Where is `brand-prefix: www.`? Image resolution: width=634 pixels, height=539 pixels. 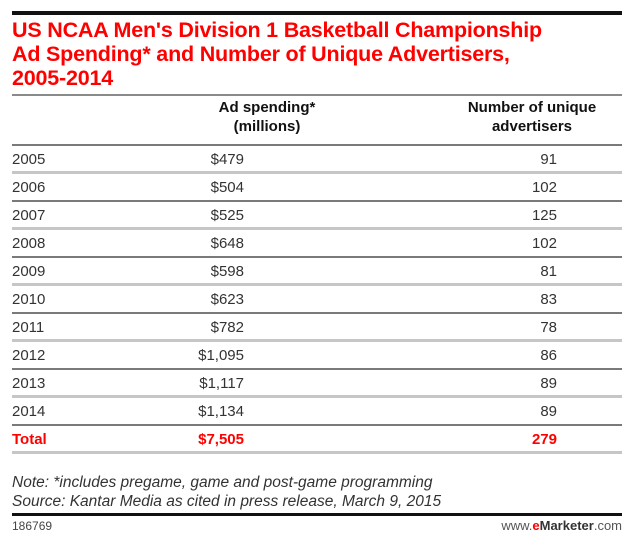 brand-prefix: www. is located at coordinates (517, 525).